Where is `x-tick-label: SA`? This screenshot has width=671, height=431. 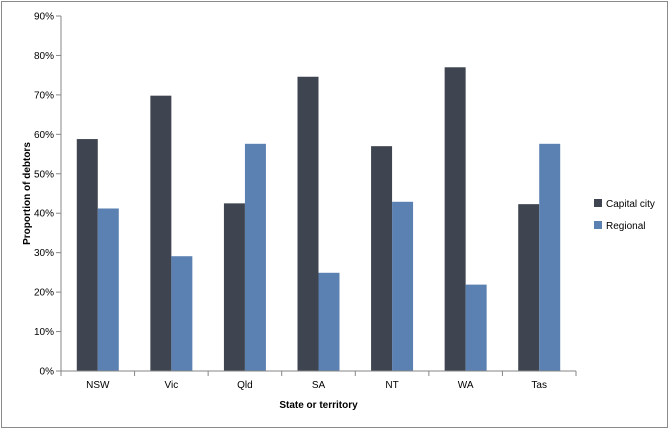
x-tick-label: SA is located at coordinates (319, 385).